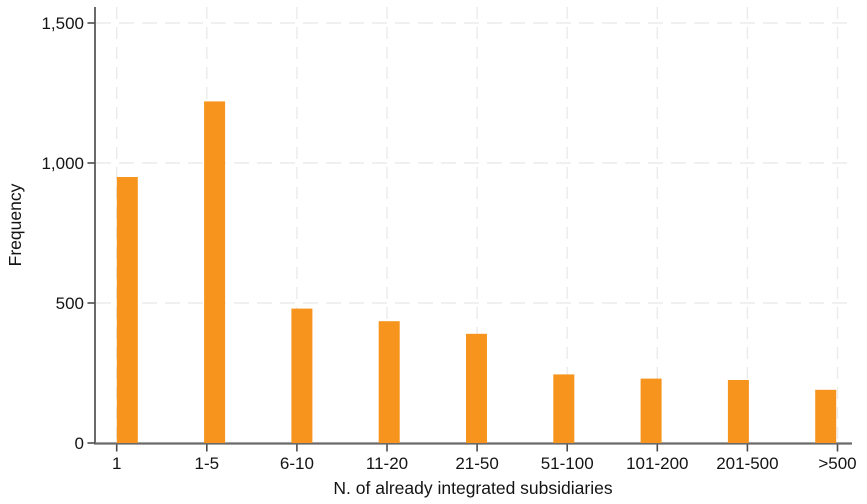 The image size is (867, 504). I want to click on x-tick-label: 1-5, so click(207, 463).